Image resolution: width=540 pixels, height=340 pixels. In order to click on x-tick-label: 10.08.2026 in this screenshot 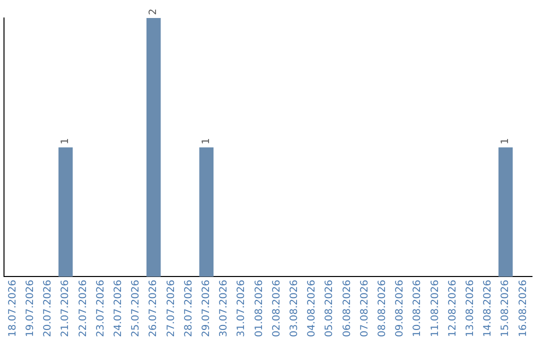, I will do `click(418, 309)`.